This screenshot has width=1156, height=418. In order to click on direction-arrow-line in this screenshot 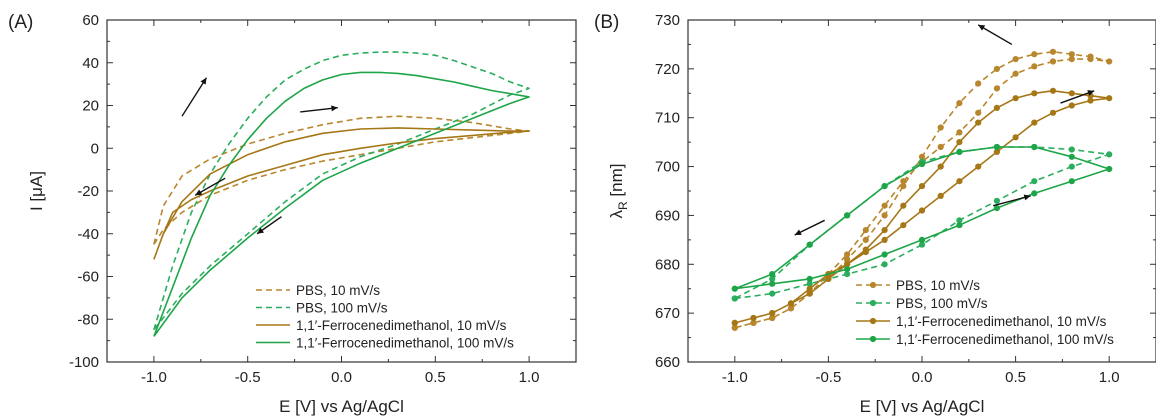, I will do `click(995, 35)`.